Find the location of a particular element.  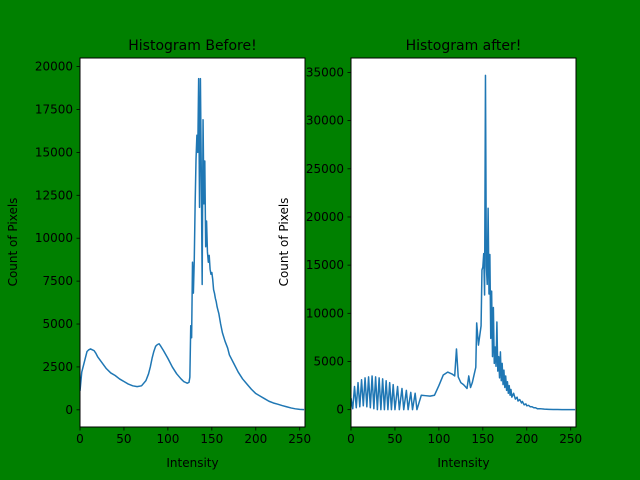

after-x-tick-label: 200 is located at coordinates (526, 439).